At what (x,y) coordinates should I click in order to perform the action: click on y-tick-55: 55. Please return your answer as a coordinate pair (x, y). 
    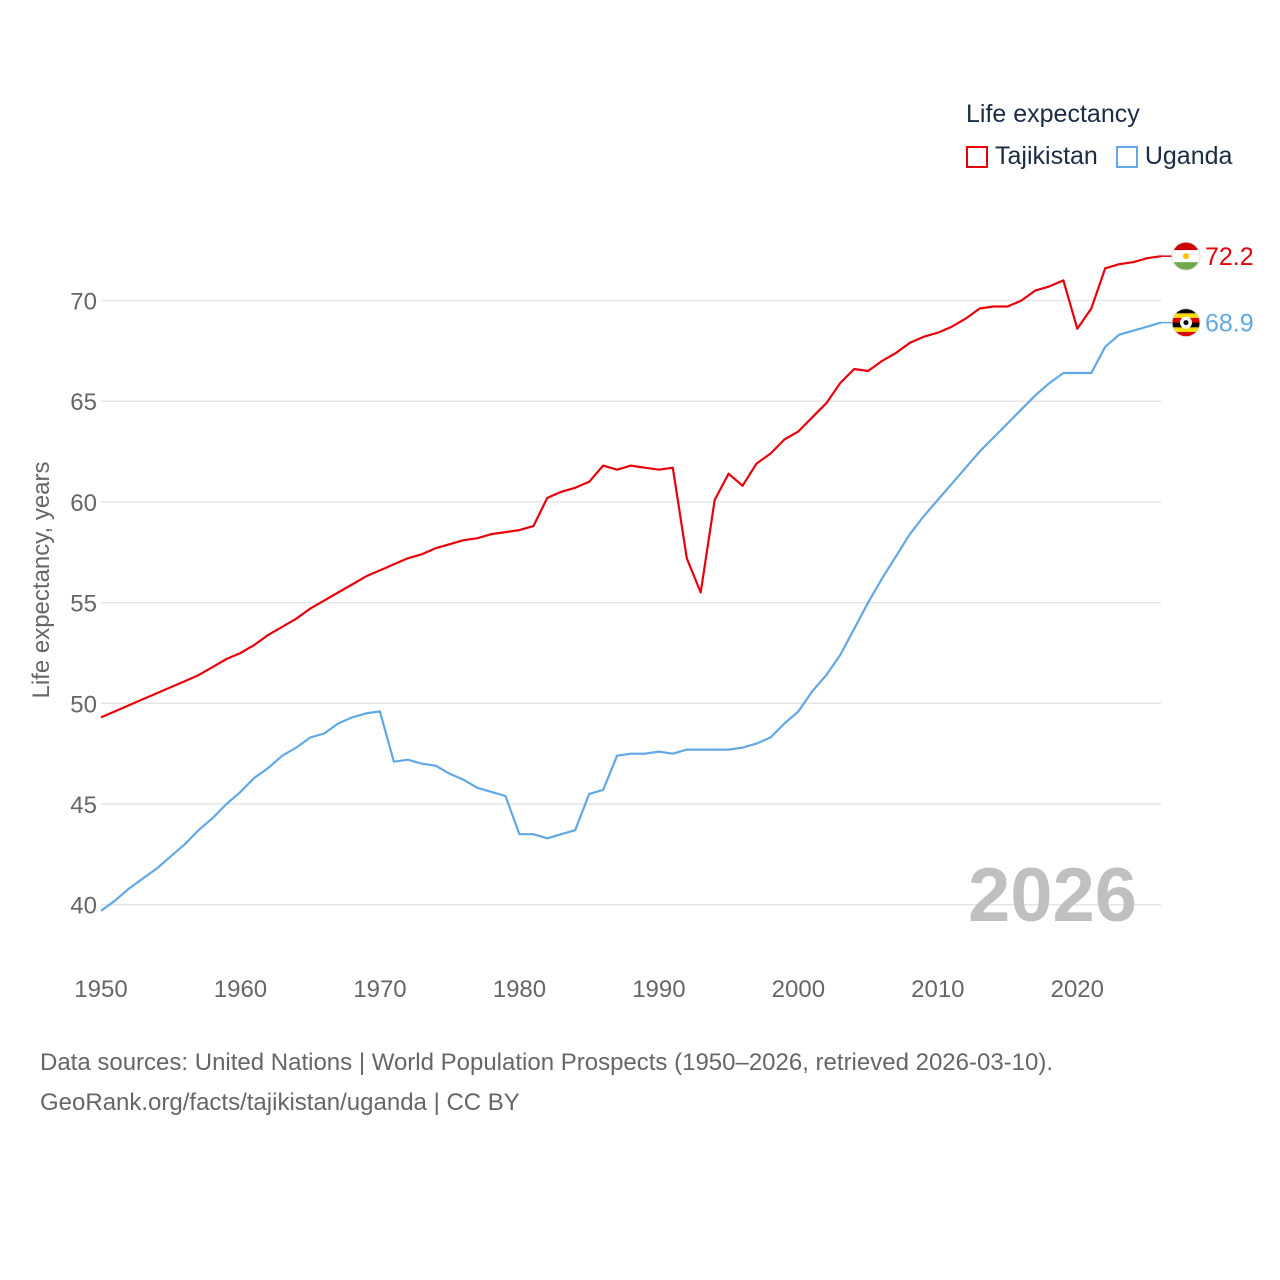
    Looking at the image, I should click on (83, 604).